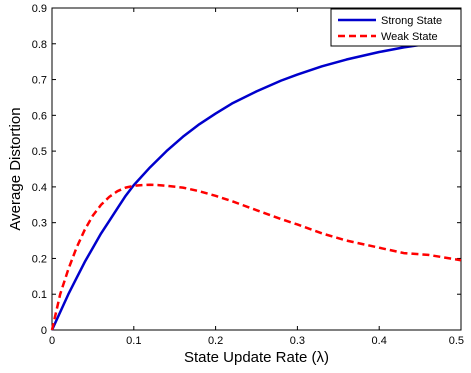 The height and width of the screenshot is (373, 471). I want to click on y-tick-label: 0.3, so click(39, 224).